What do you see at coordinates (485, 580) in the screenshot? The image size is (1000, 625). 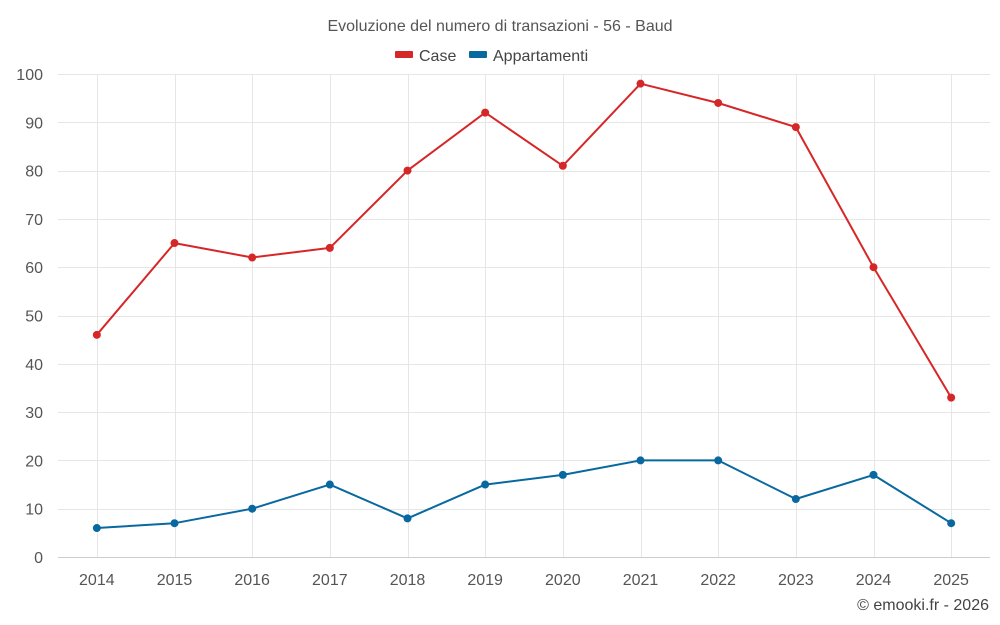 I see `x-tick-label: 2019` at bounding box center [485, 580].